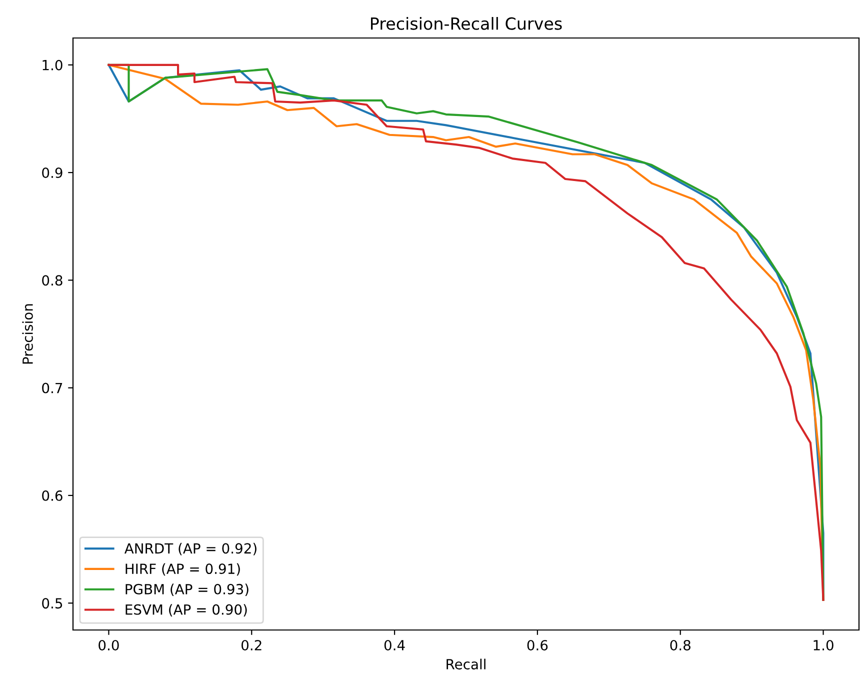 Image resolution: width=861 pixels, height=683 pixels. I want to click on x-tick-label: 0.6, so click(537, 645).